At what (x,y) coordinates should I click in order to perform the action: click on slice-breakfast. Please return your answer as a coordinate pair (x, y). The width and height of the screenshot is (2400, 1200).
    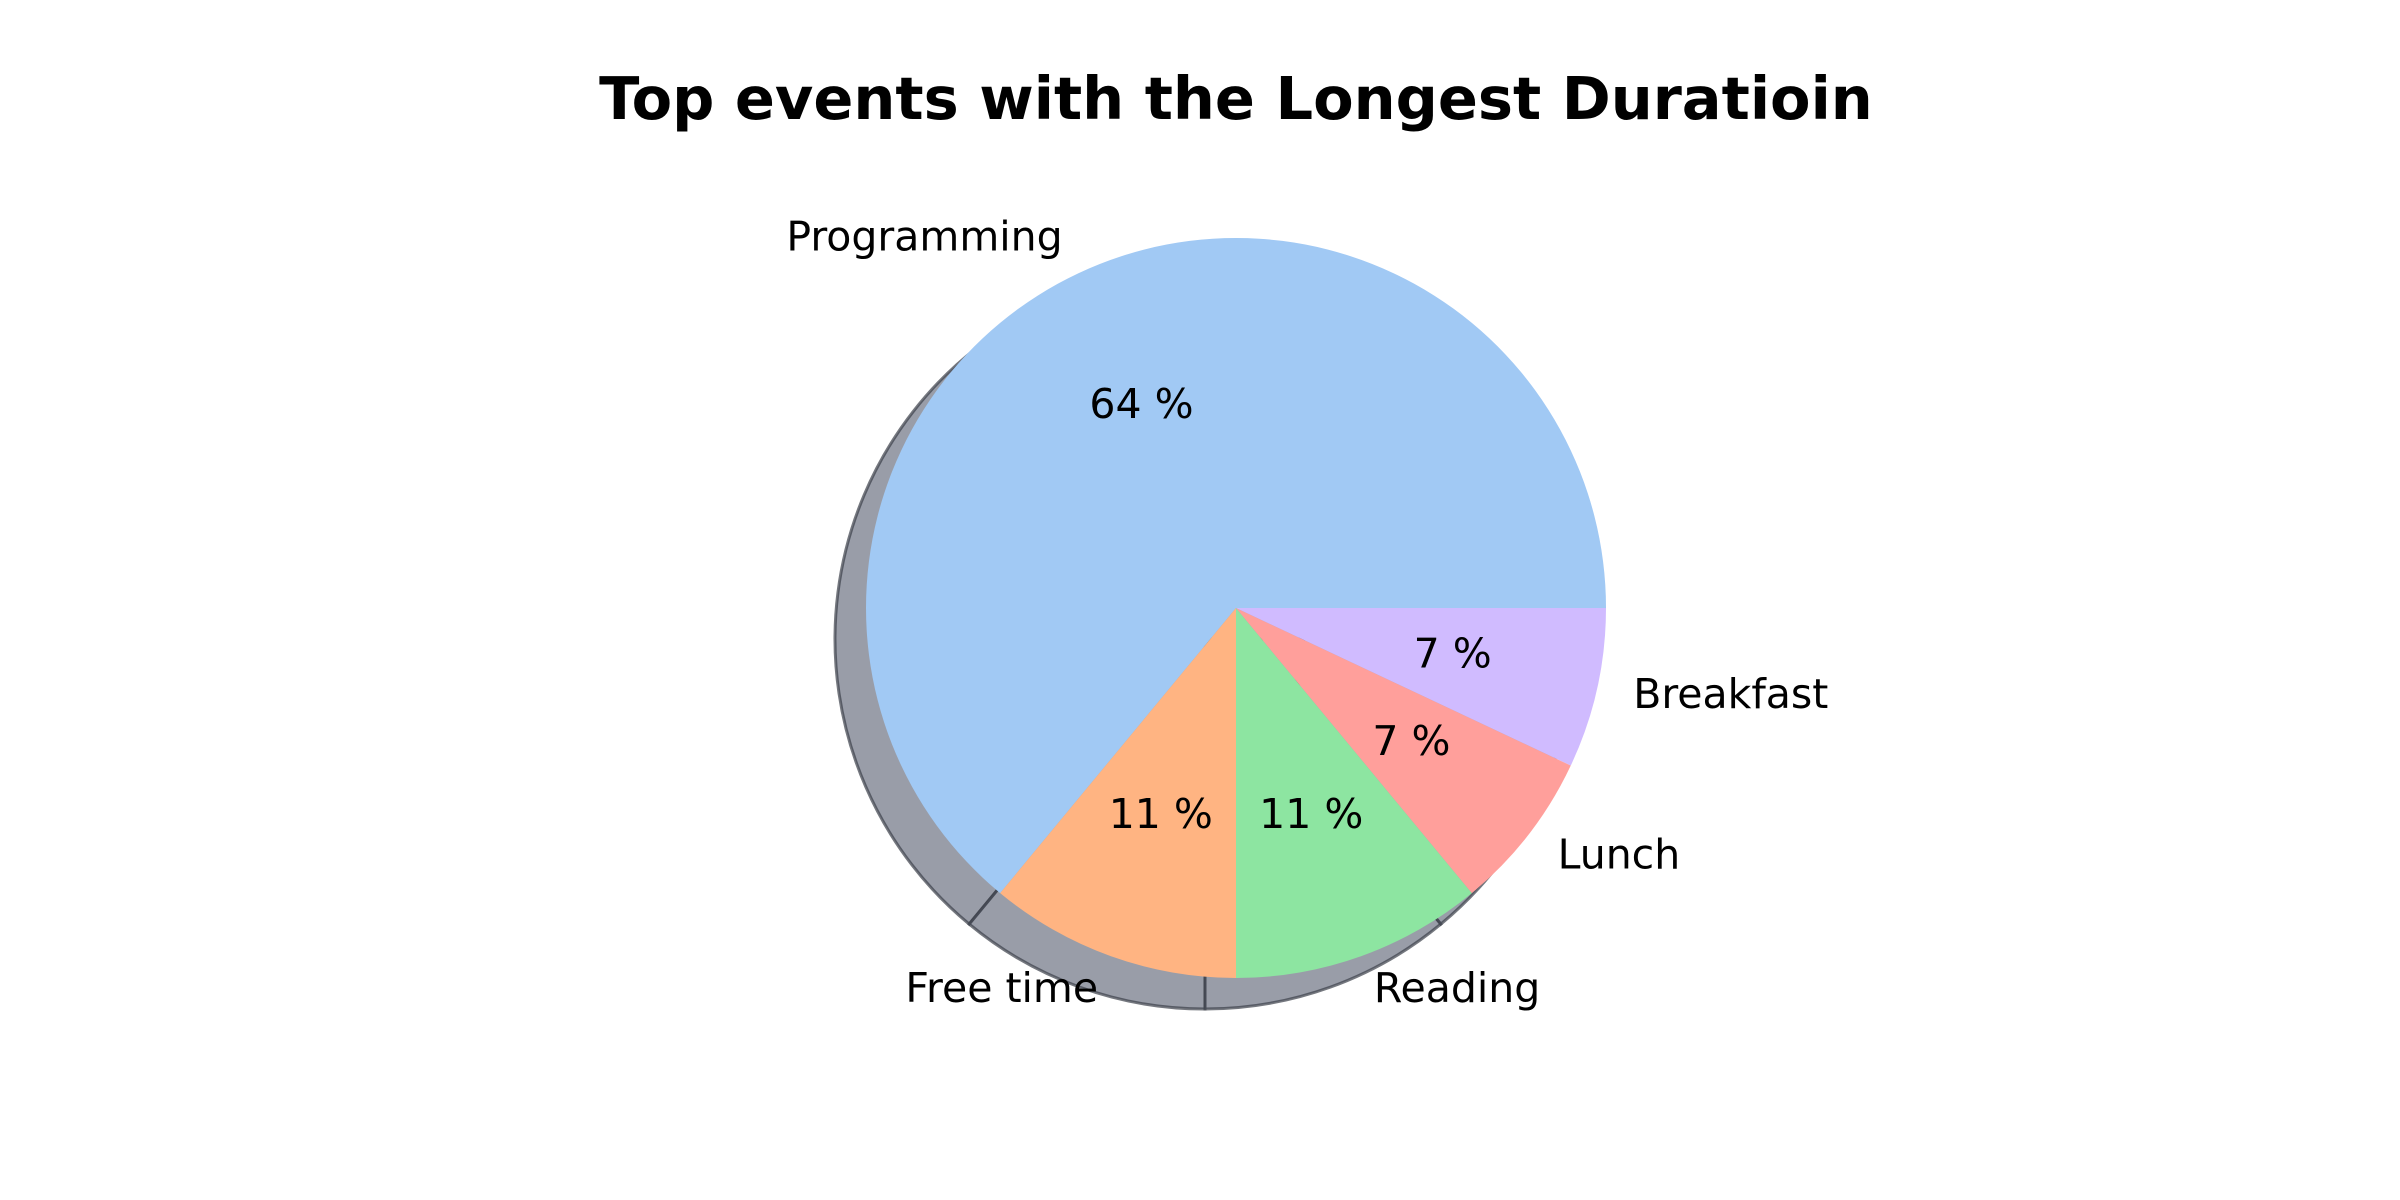
    Looking at the image, I should click on (1421, 687).